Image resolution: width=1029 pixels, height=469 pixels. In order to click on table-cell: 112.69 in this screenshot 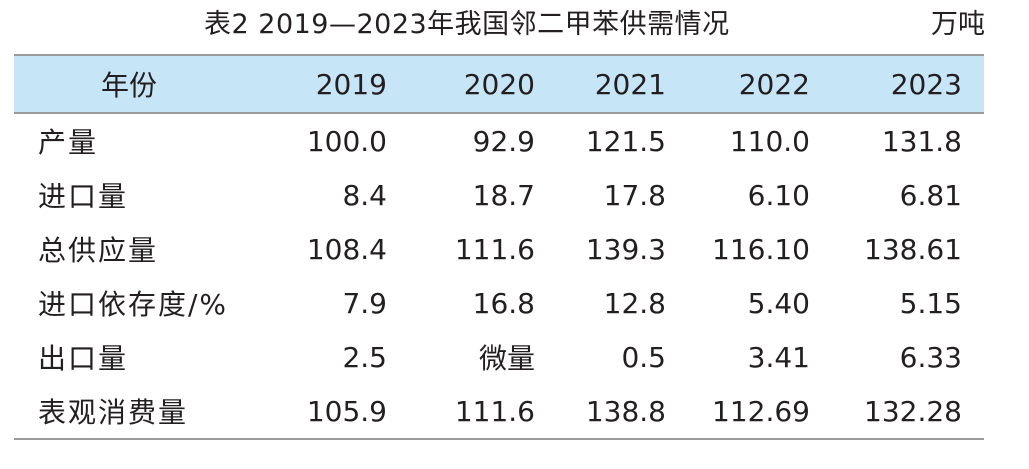, I will do `click(738, 412)`.